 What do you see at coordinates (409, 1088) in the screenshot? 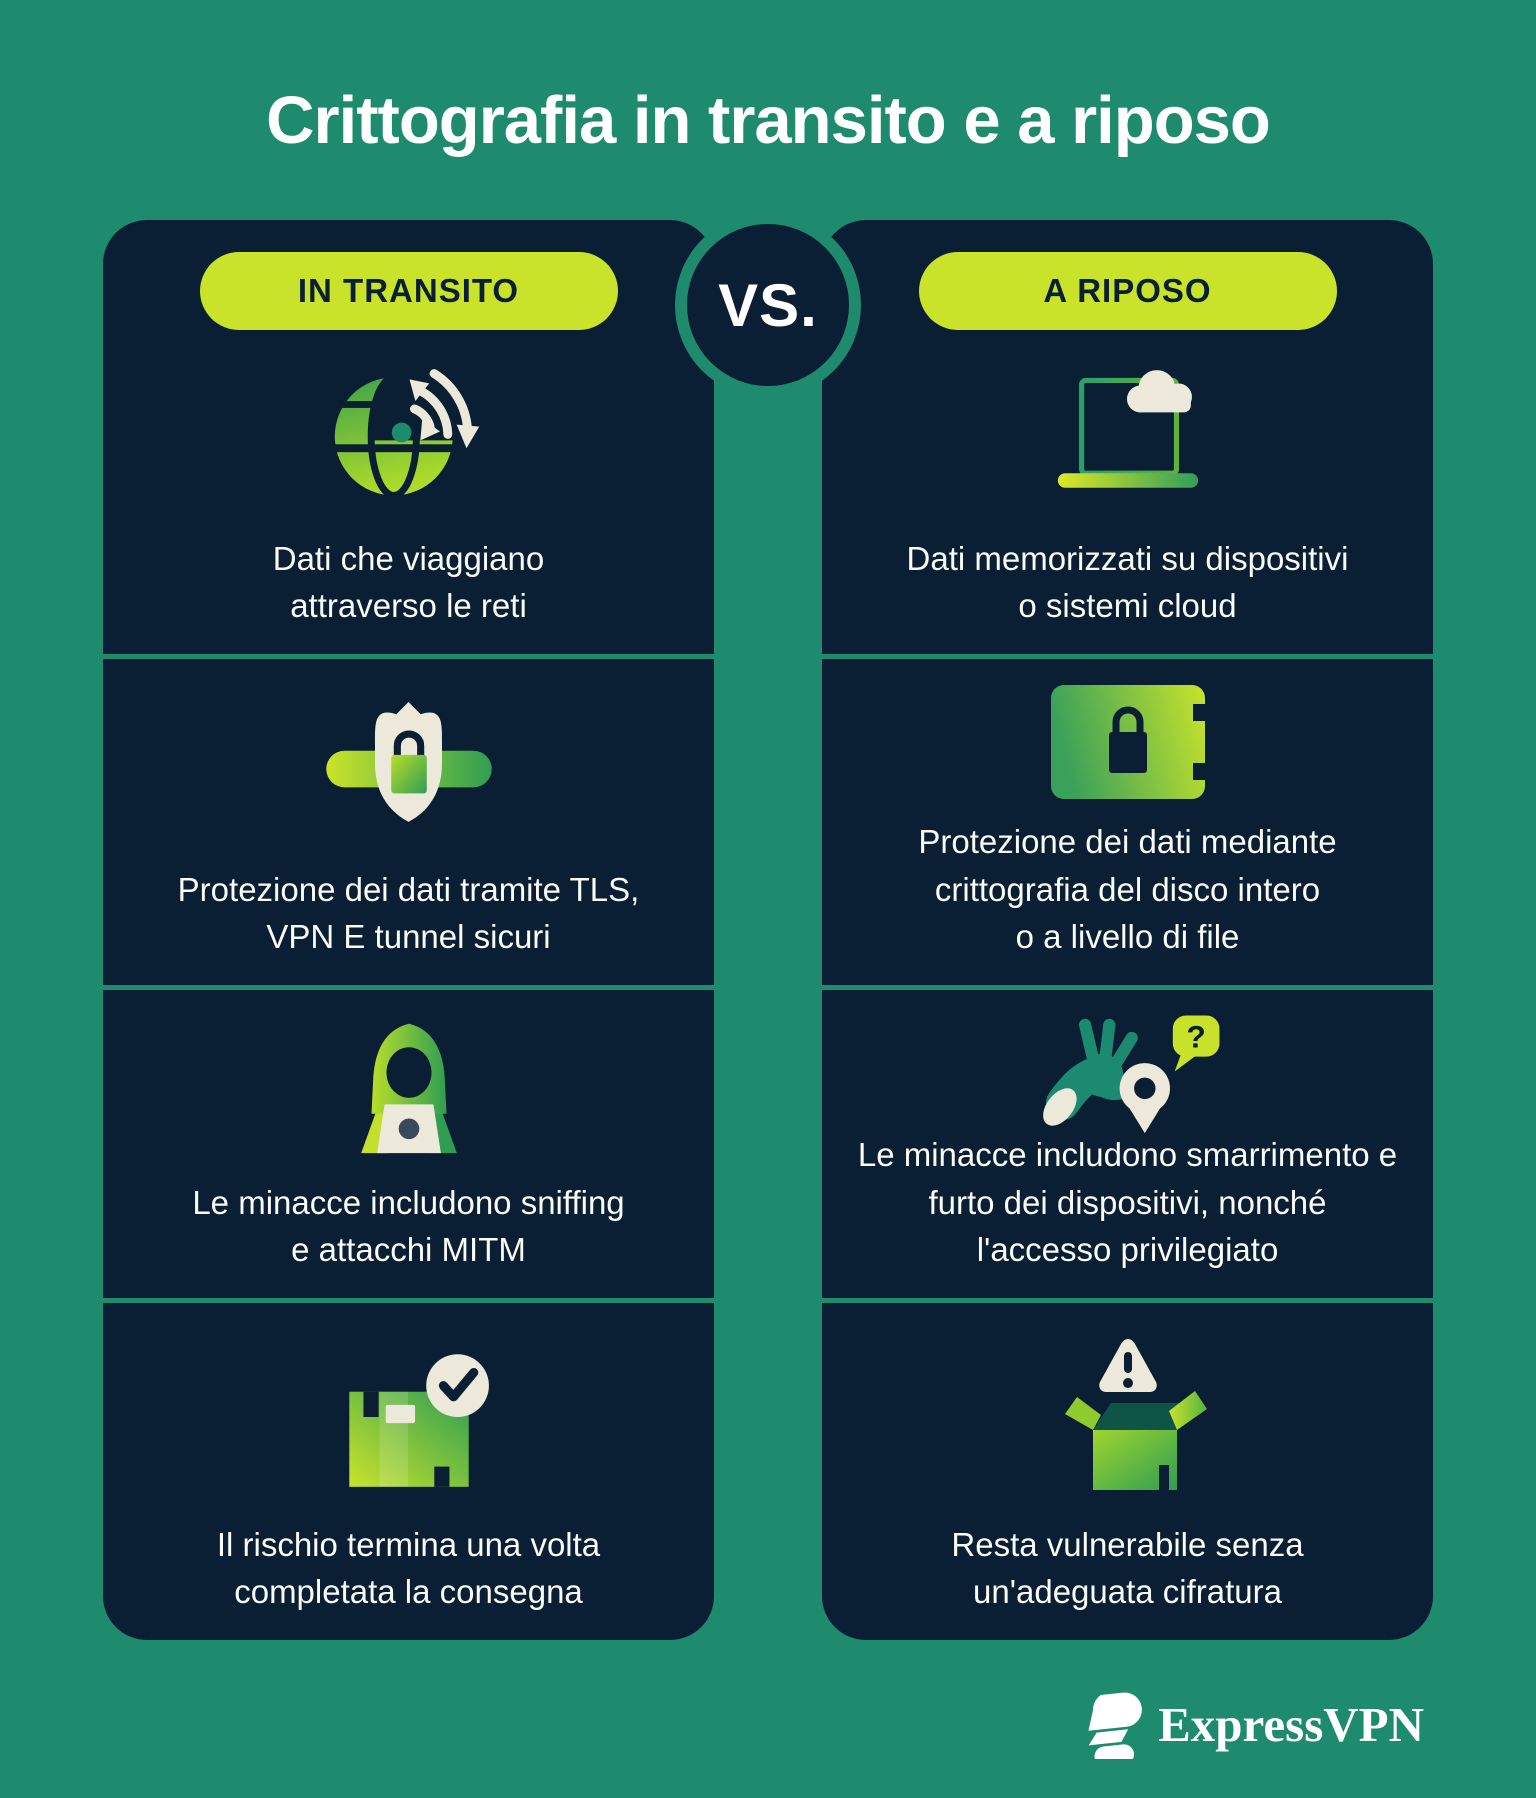
I see `hacker-laptop-icon` at bounding box center [409, 1088].